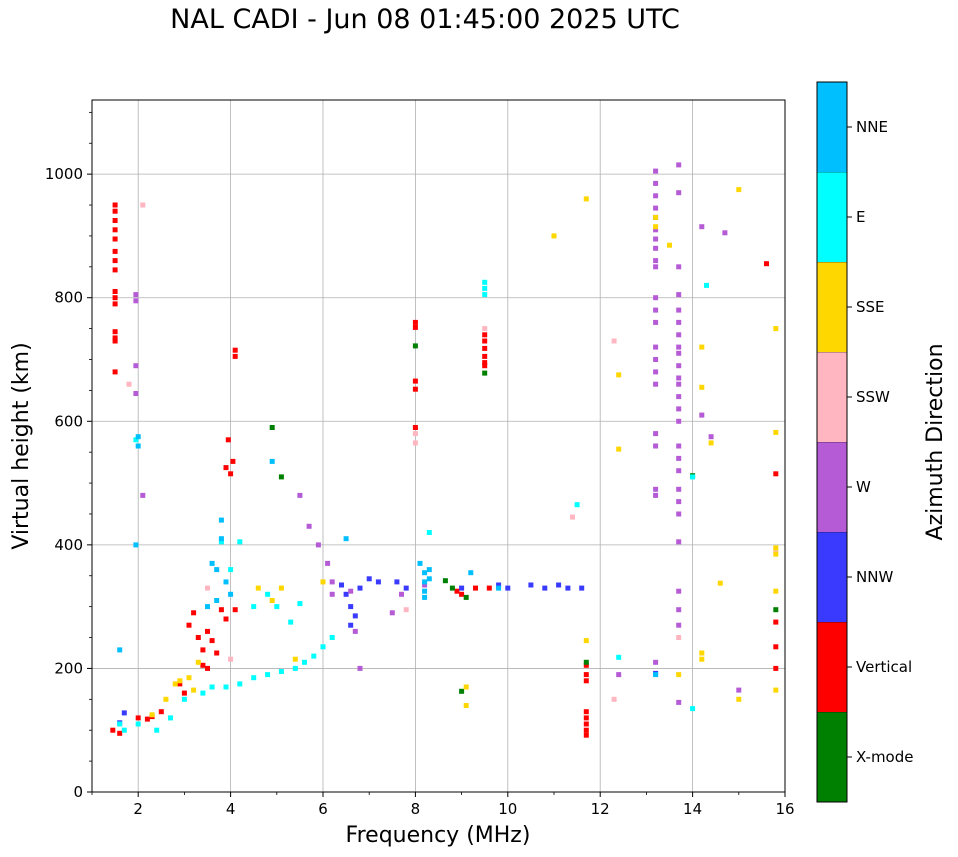 The height and width of the screenshot is (857, 958). Describe the element at coordinates (864, 442) in the screenshot. I see `colorbar: X-mode Vertical NNW W SSW SSE E NNE` at that location.